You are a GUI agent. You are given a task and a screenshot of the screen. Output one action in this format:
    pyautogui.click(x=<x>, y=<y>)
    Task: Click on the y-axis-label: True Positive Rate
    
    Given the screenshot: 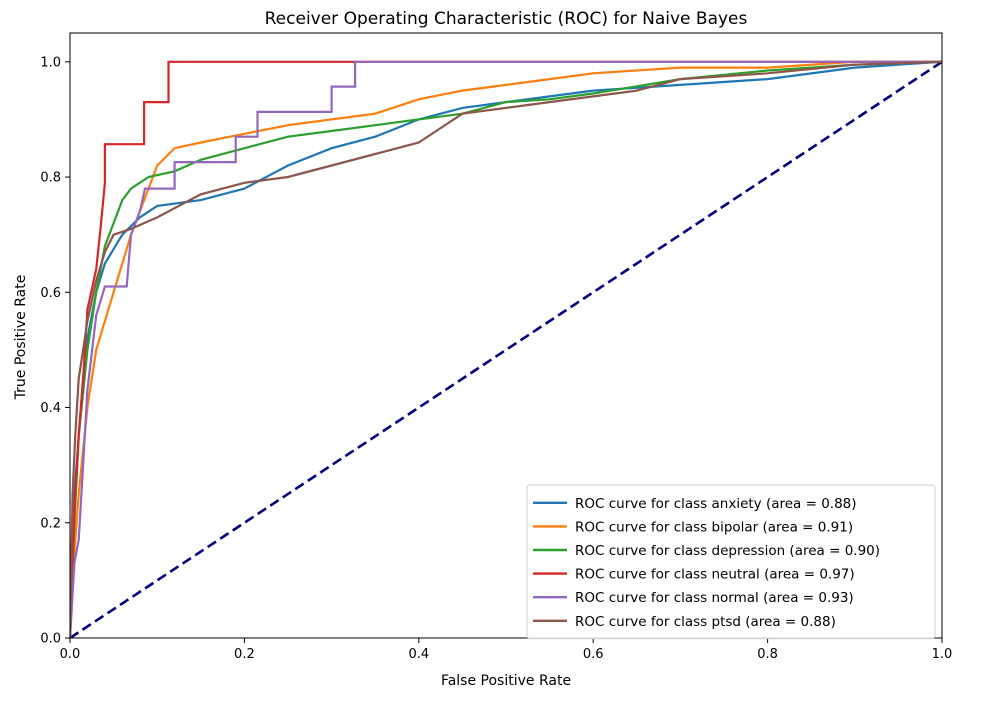 What is the action you would take?
    pyautogui.click(x=21, y=338)
    